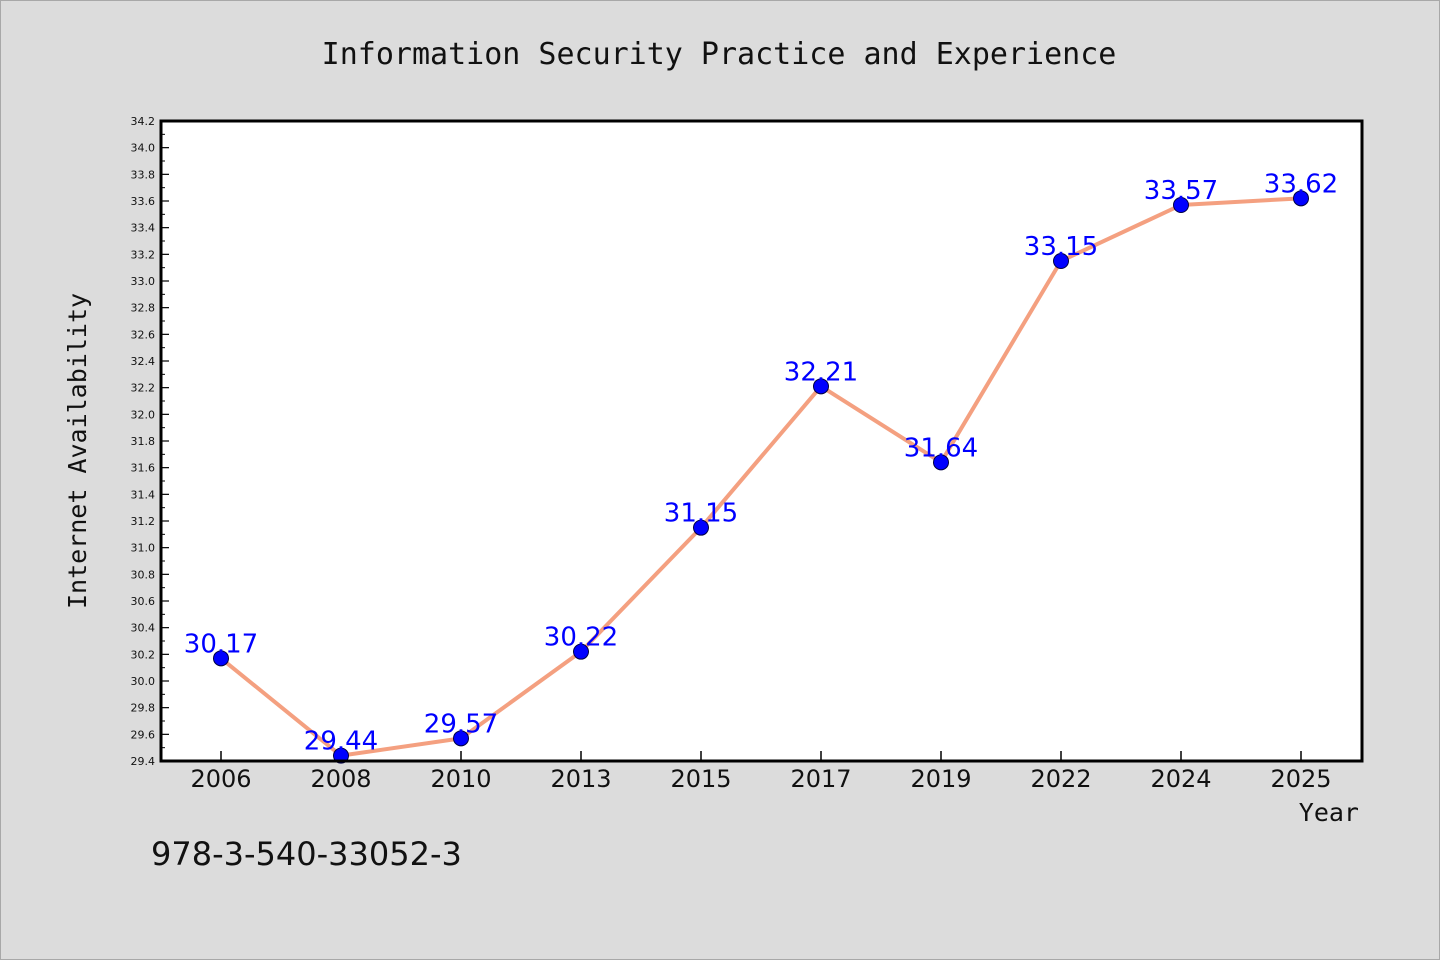 This screenshot has width=1440, height=960. Describe the element at coordinates (77, 451) in the screenshot. I see `y-axis-title: Internet Availability` at that location.